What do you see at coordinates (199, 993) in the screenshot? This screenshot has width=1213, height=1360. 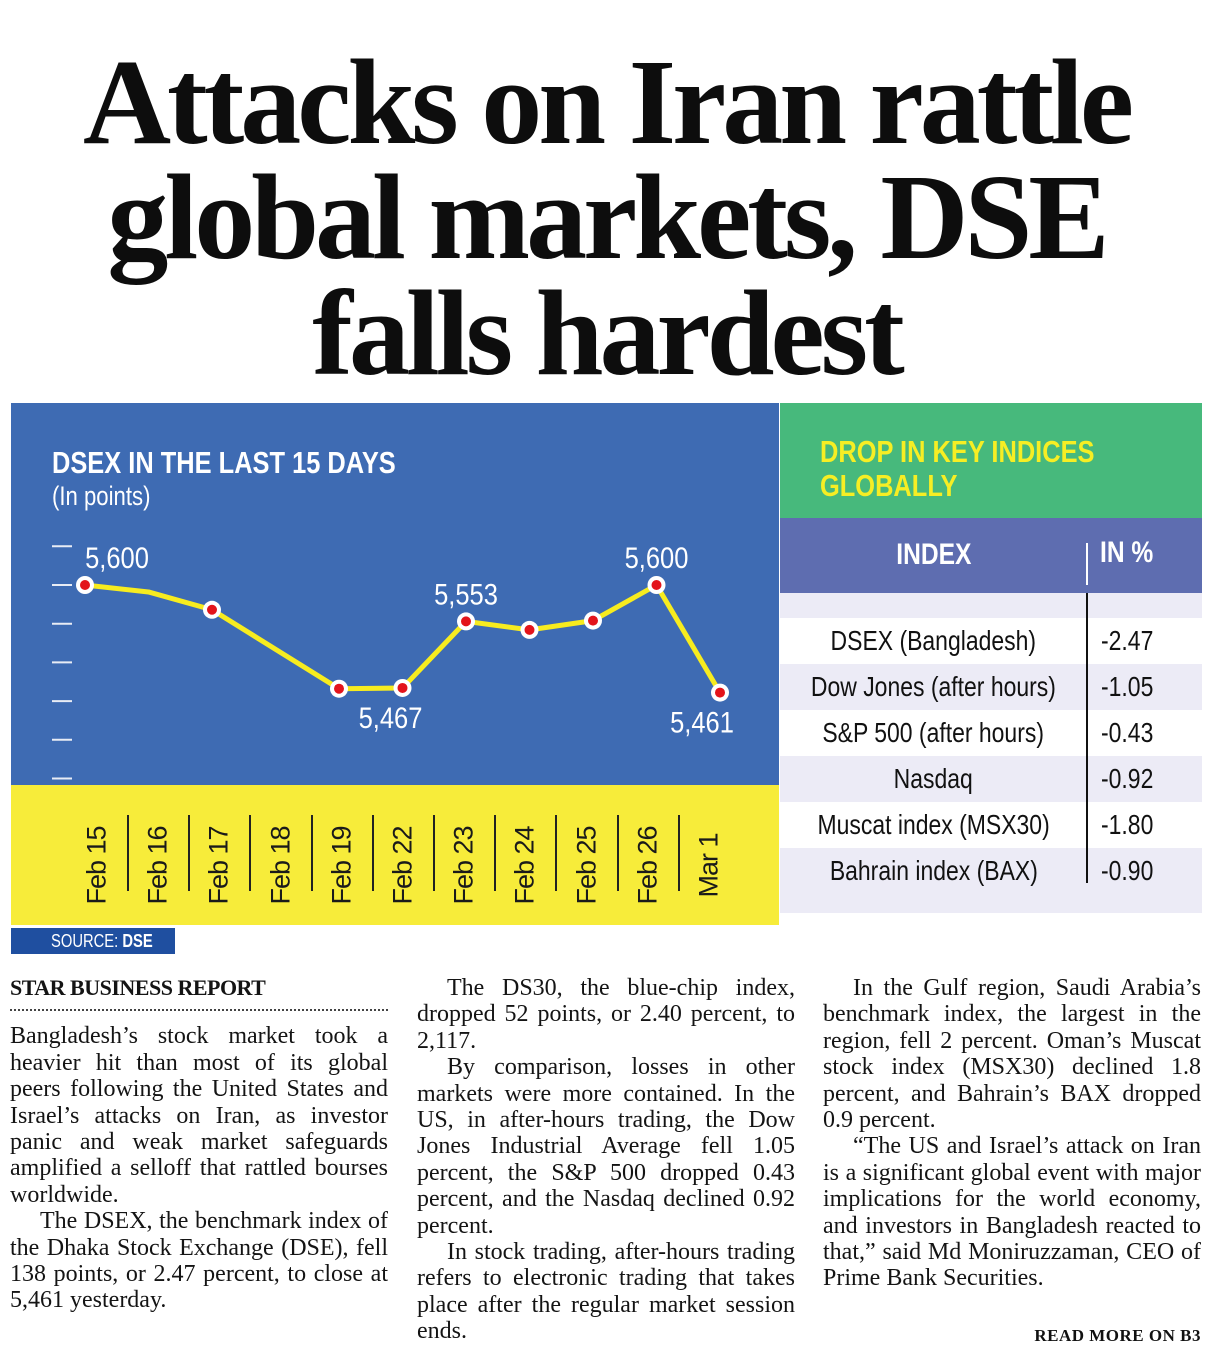 I see `byline: STAR BUSINESS REPORT` at bounding box center [199, 993].